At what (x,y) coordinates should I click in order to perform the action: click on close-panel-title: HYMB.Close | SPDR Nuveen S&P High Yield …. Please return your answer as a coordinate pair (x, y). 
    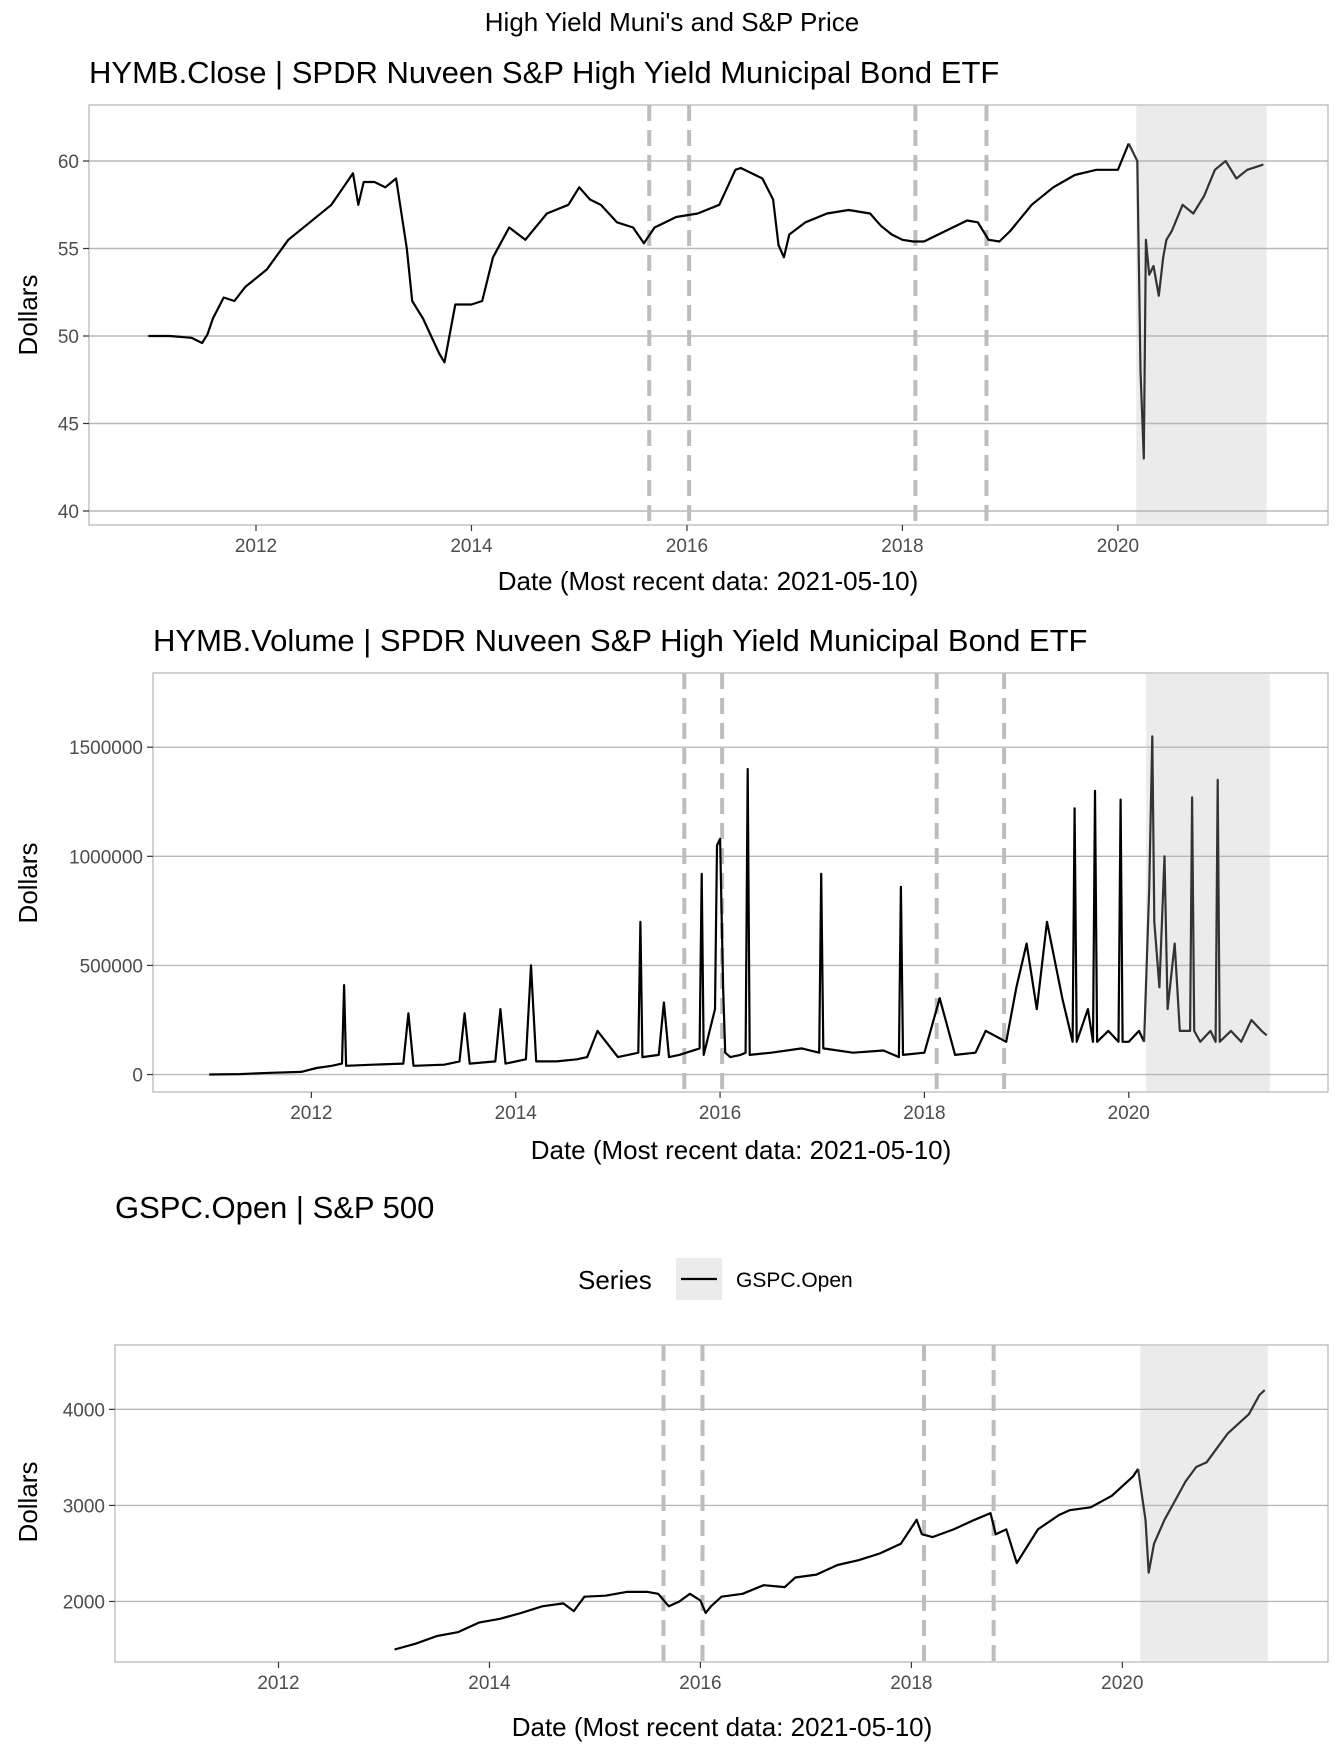
    Looking at the image, I should click on (544, 72).